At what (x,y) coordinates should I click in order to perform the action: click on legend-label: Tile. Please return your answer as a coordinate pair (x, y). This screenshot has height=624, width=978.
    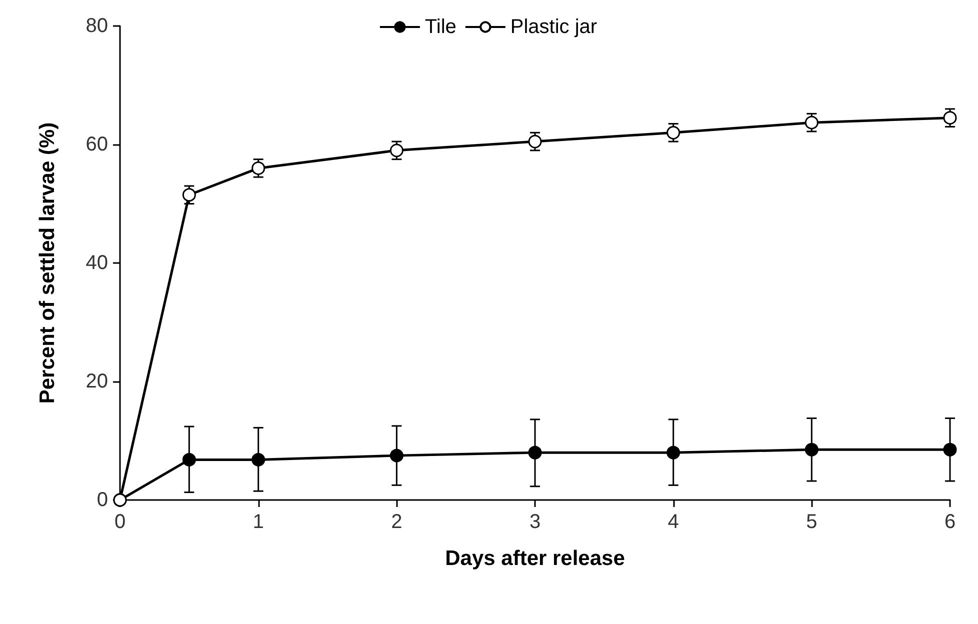
    Looking at the image, I should click on (440, 27).